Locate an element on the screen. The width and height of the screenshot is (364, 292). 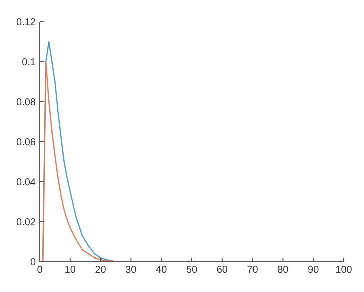
x-tick-label: 30 is located at coordinates (132, 270).